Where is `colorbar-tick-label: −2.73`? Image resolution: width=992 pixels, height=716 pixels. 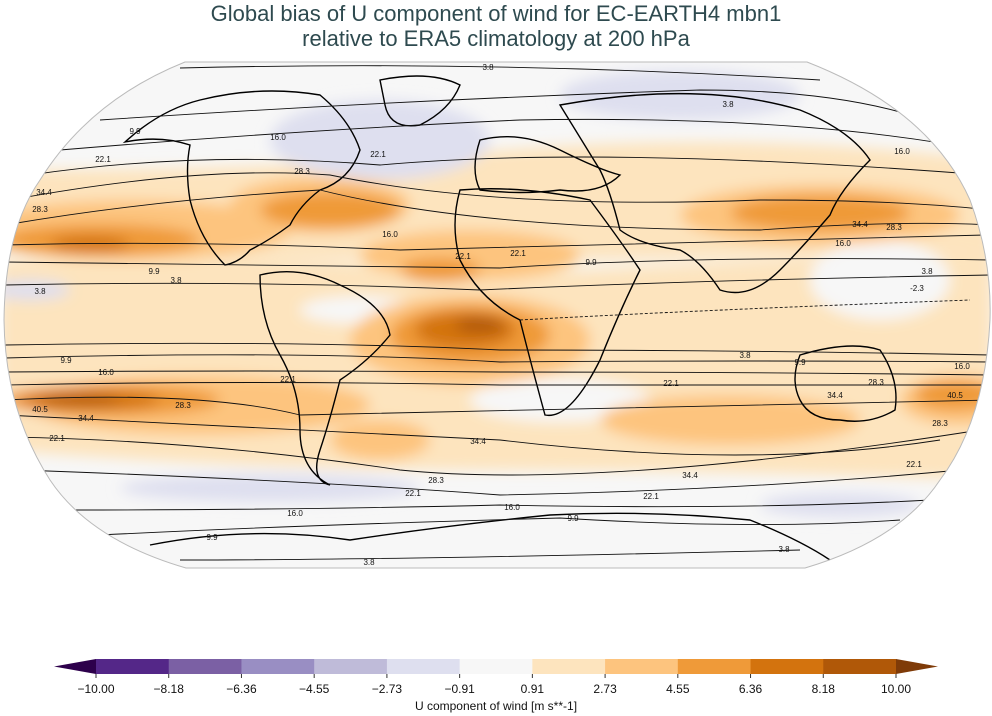 colorbar-tick-label: −2.73 is located at coordinates (387, 689).